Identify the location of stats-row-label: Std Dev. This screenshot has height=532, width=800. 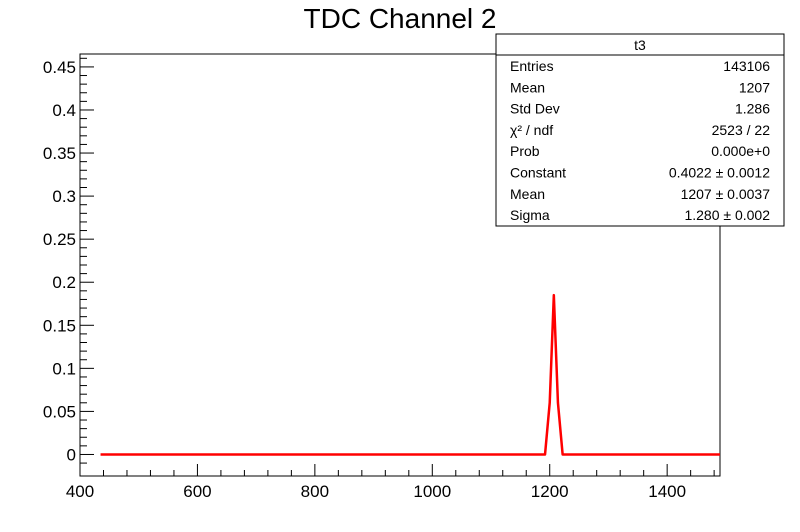
(535, 109).